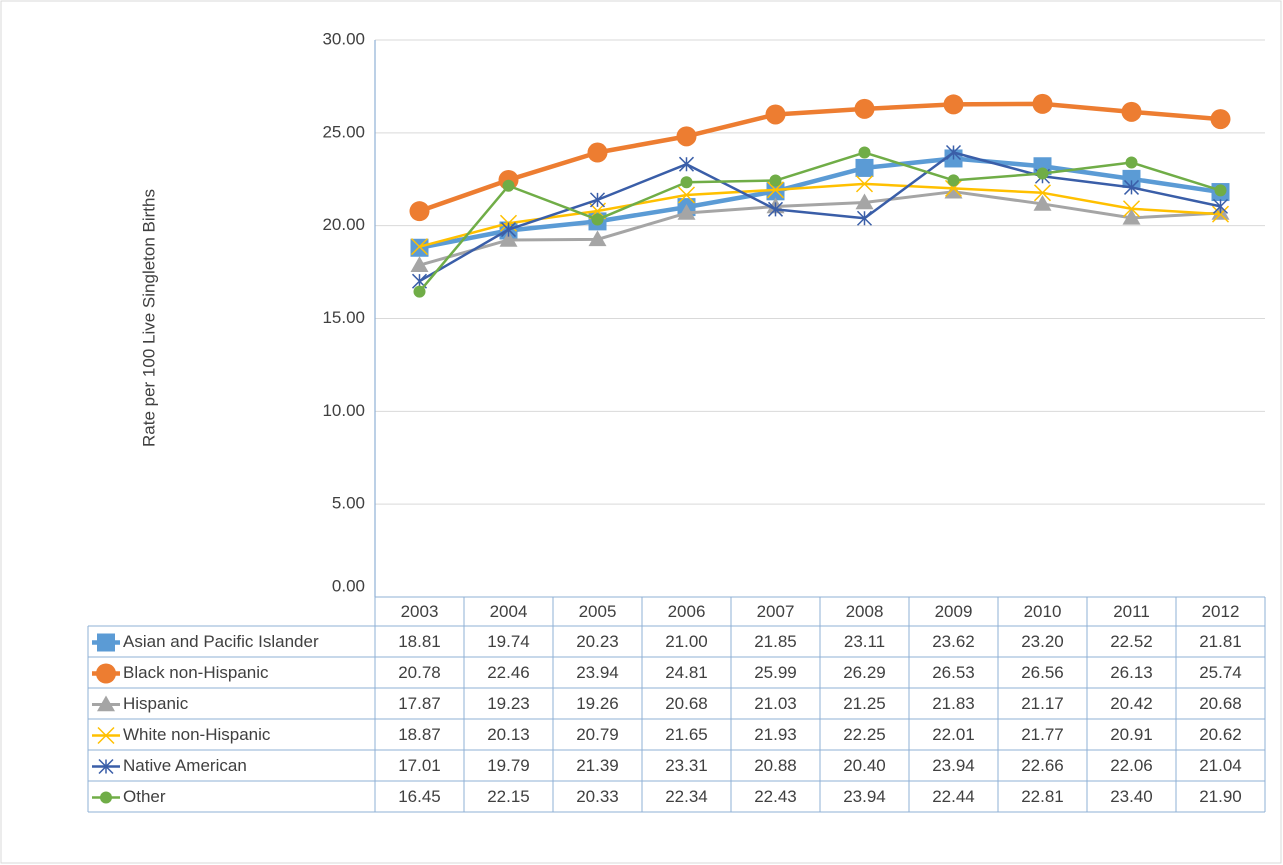 The image size is (1283, 865). What do you see at coordinates (775, 641) in the screenshot?
I see `table-value: 21.85` at bounding box center [775, 641].